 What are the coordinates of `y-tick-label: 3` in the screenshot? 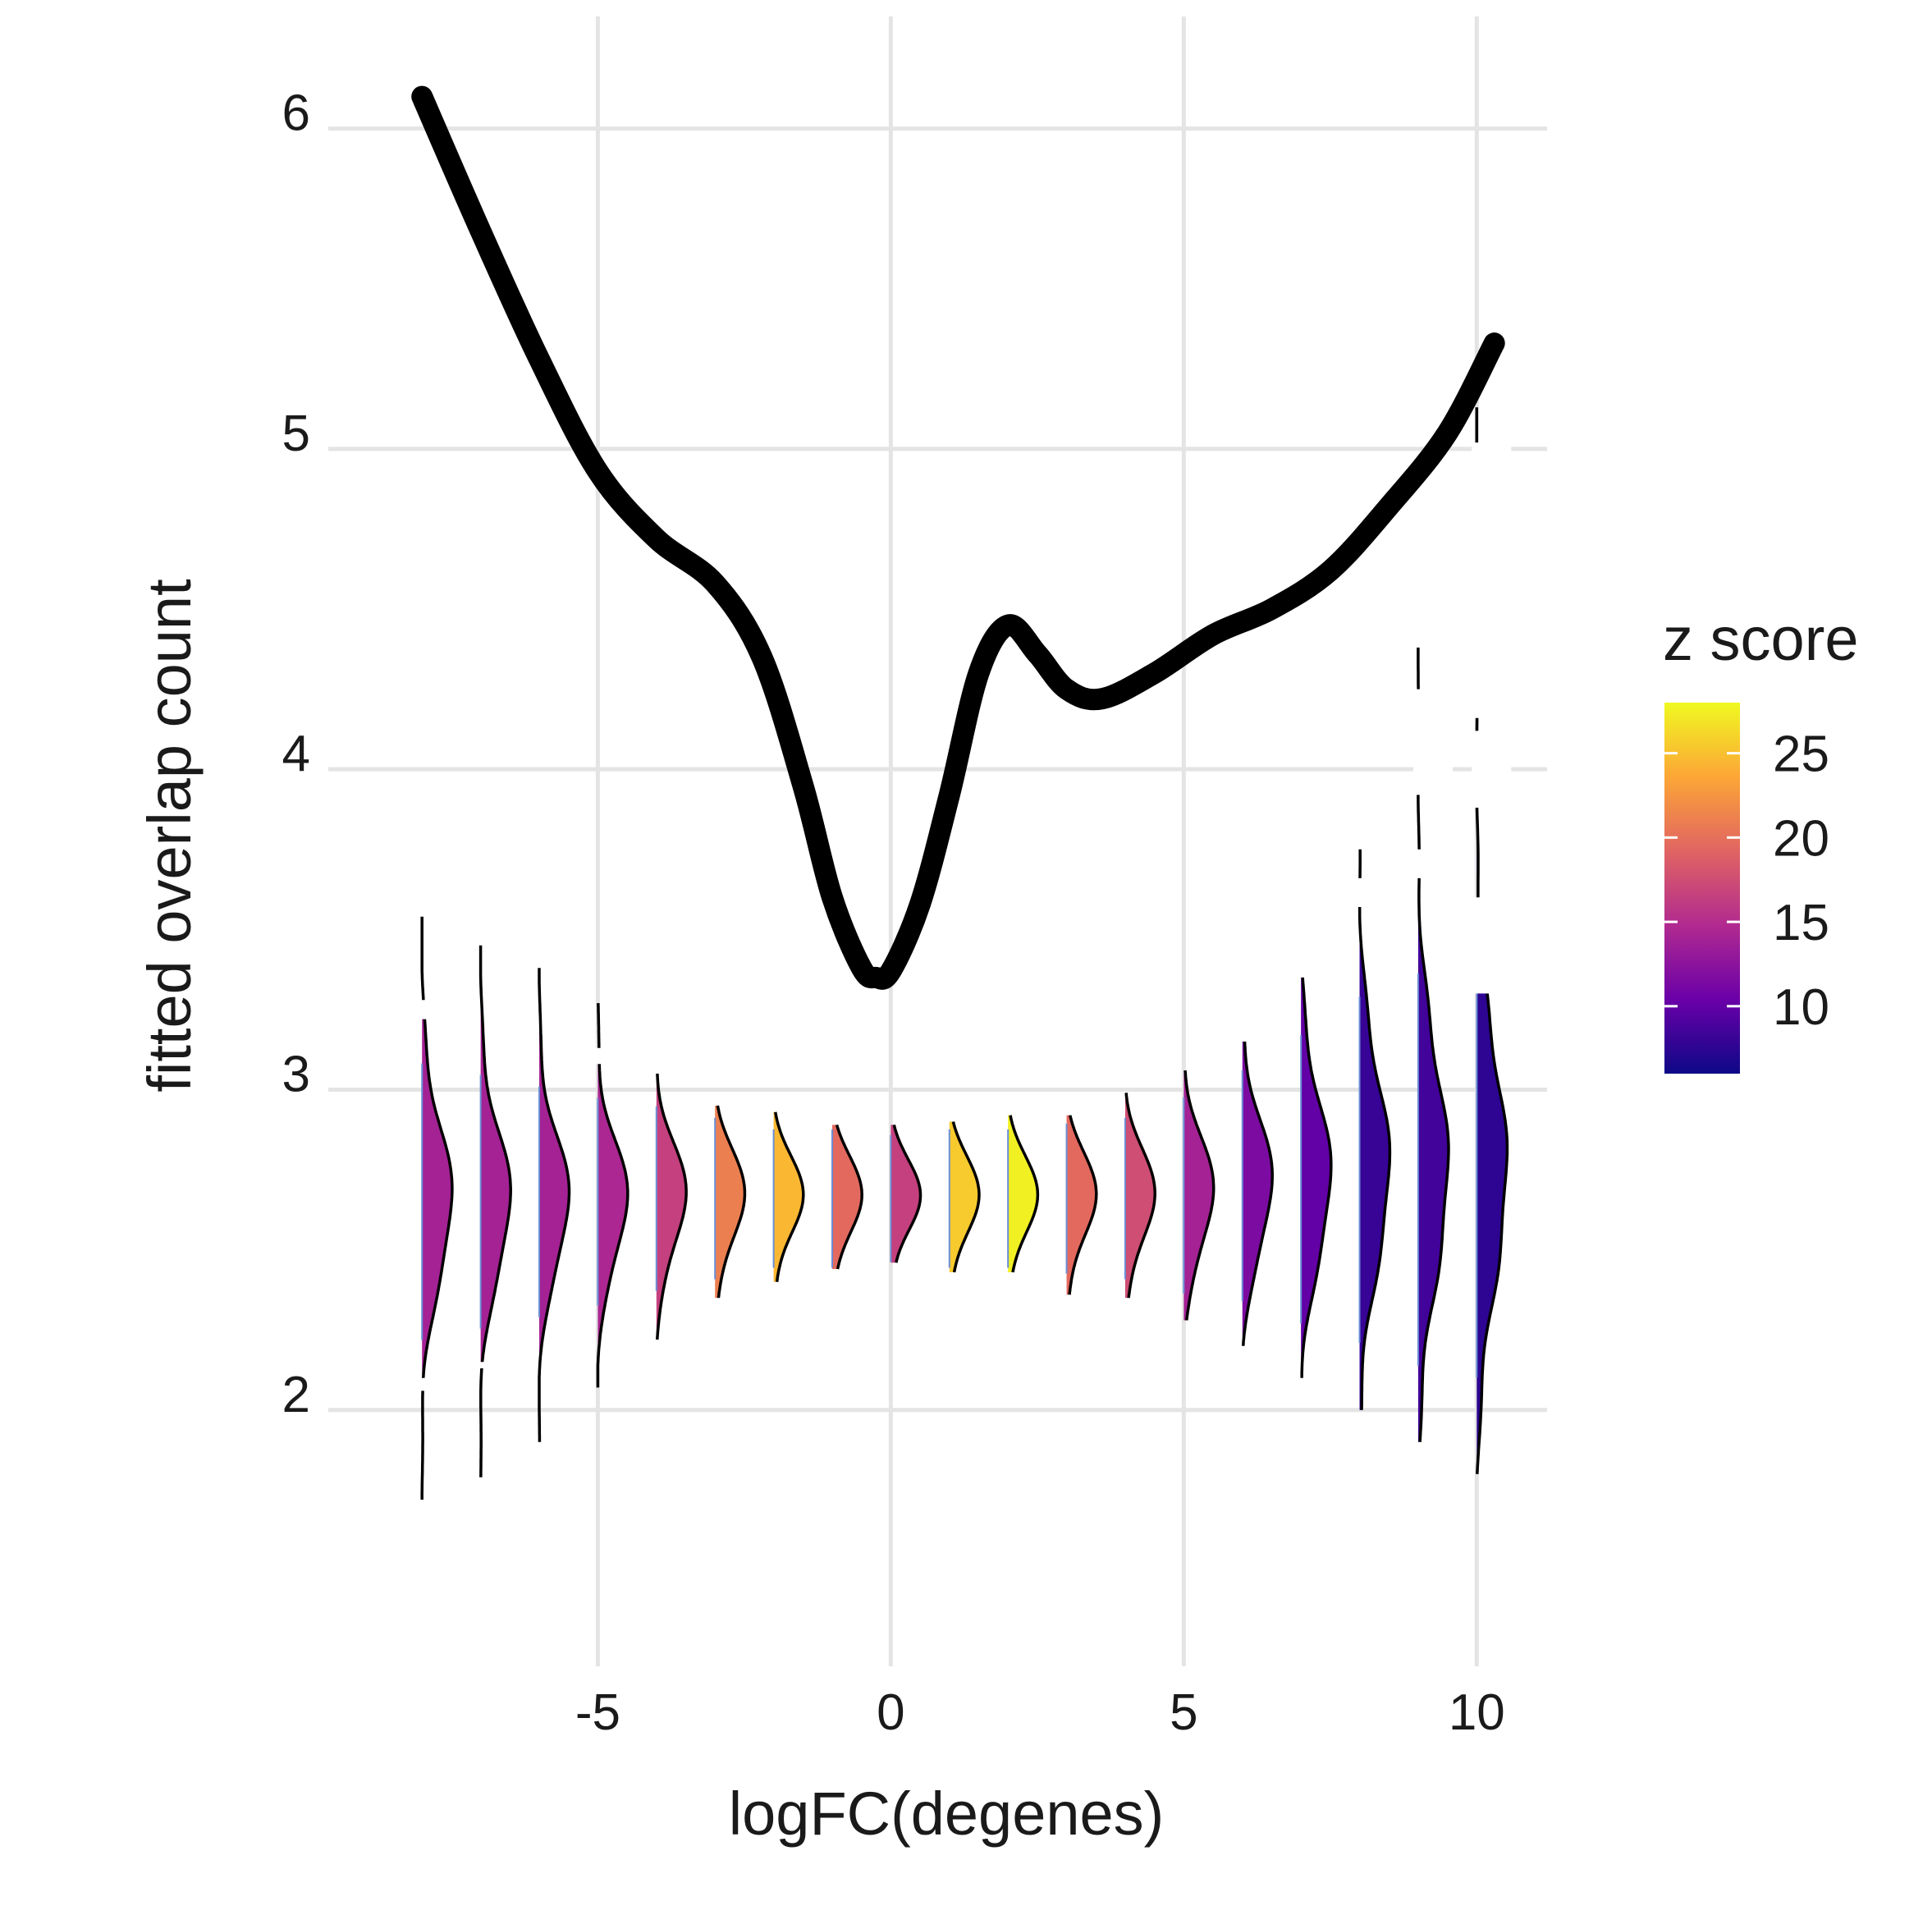 It's located at (296, 1074).